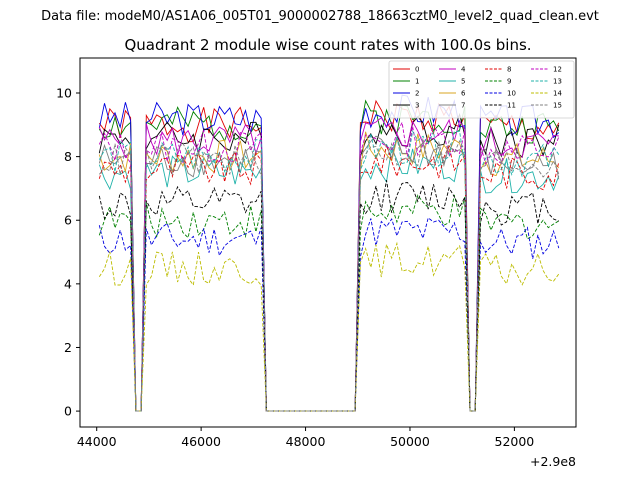  What do you see at coordinates (68, 347) in the screenshot?
I see `y-tick-label: 2` at bounding box center [68, 347].